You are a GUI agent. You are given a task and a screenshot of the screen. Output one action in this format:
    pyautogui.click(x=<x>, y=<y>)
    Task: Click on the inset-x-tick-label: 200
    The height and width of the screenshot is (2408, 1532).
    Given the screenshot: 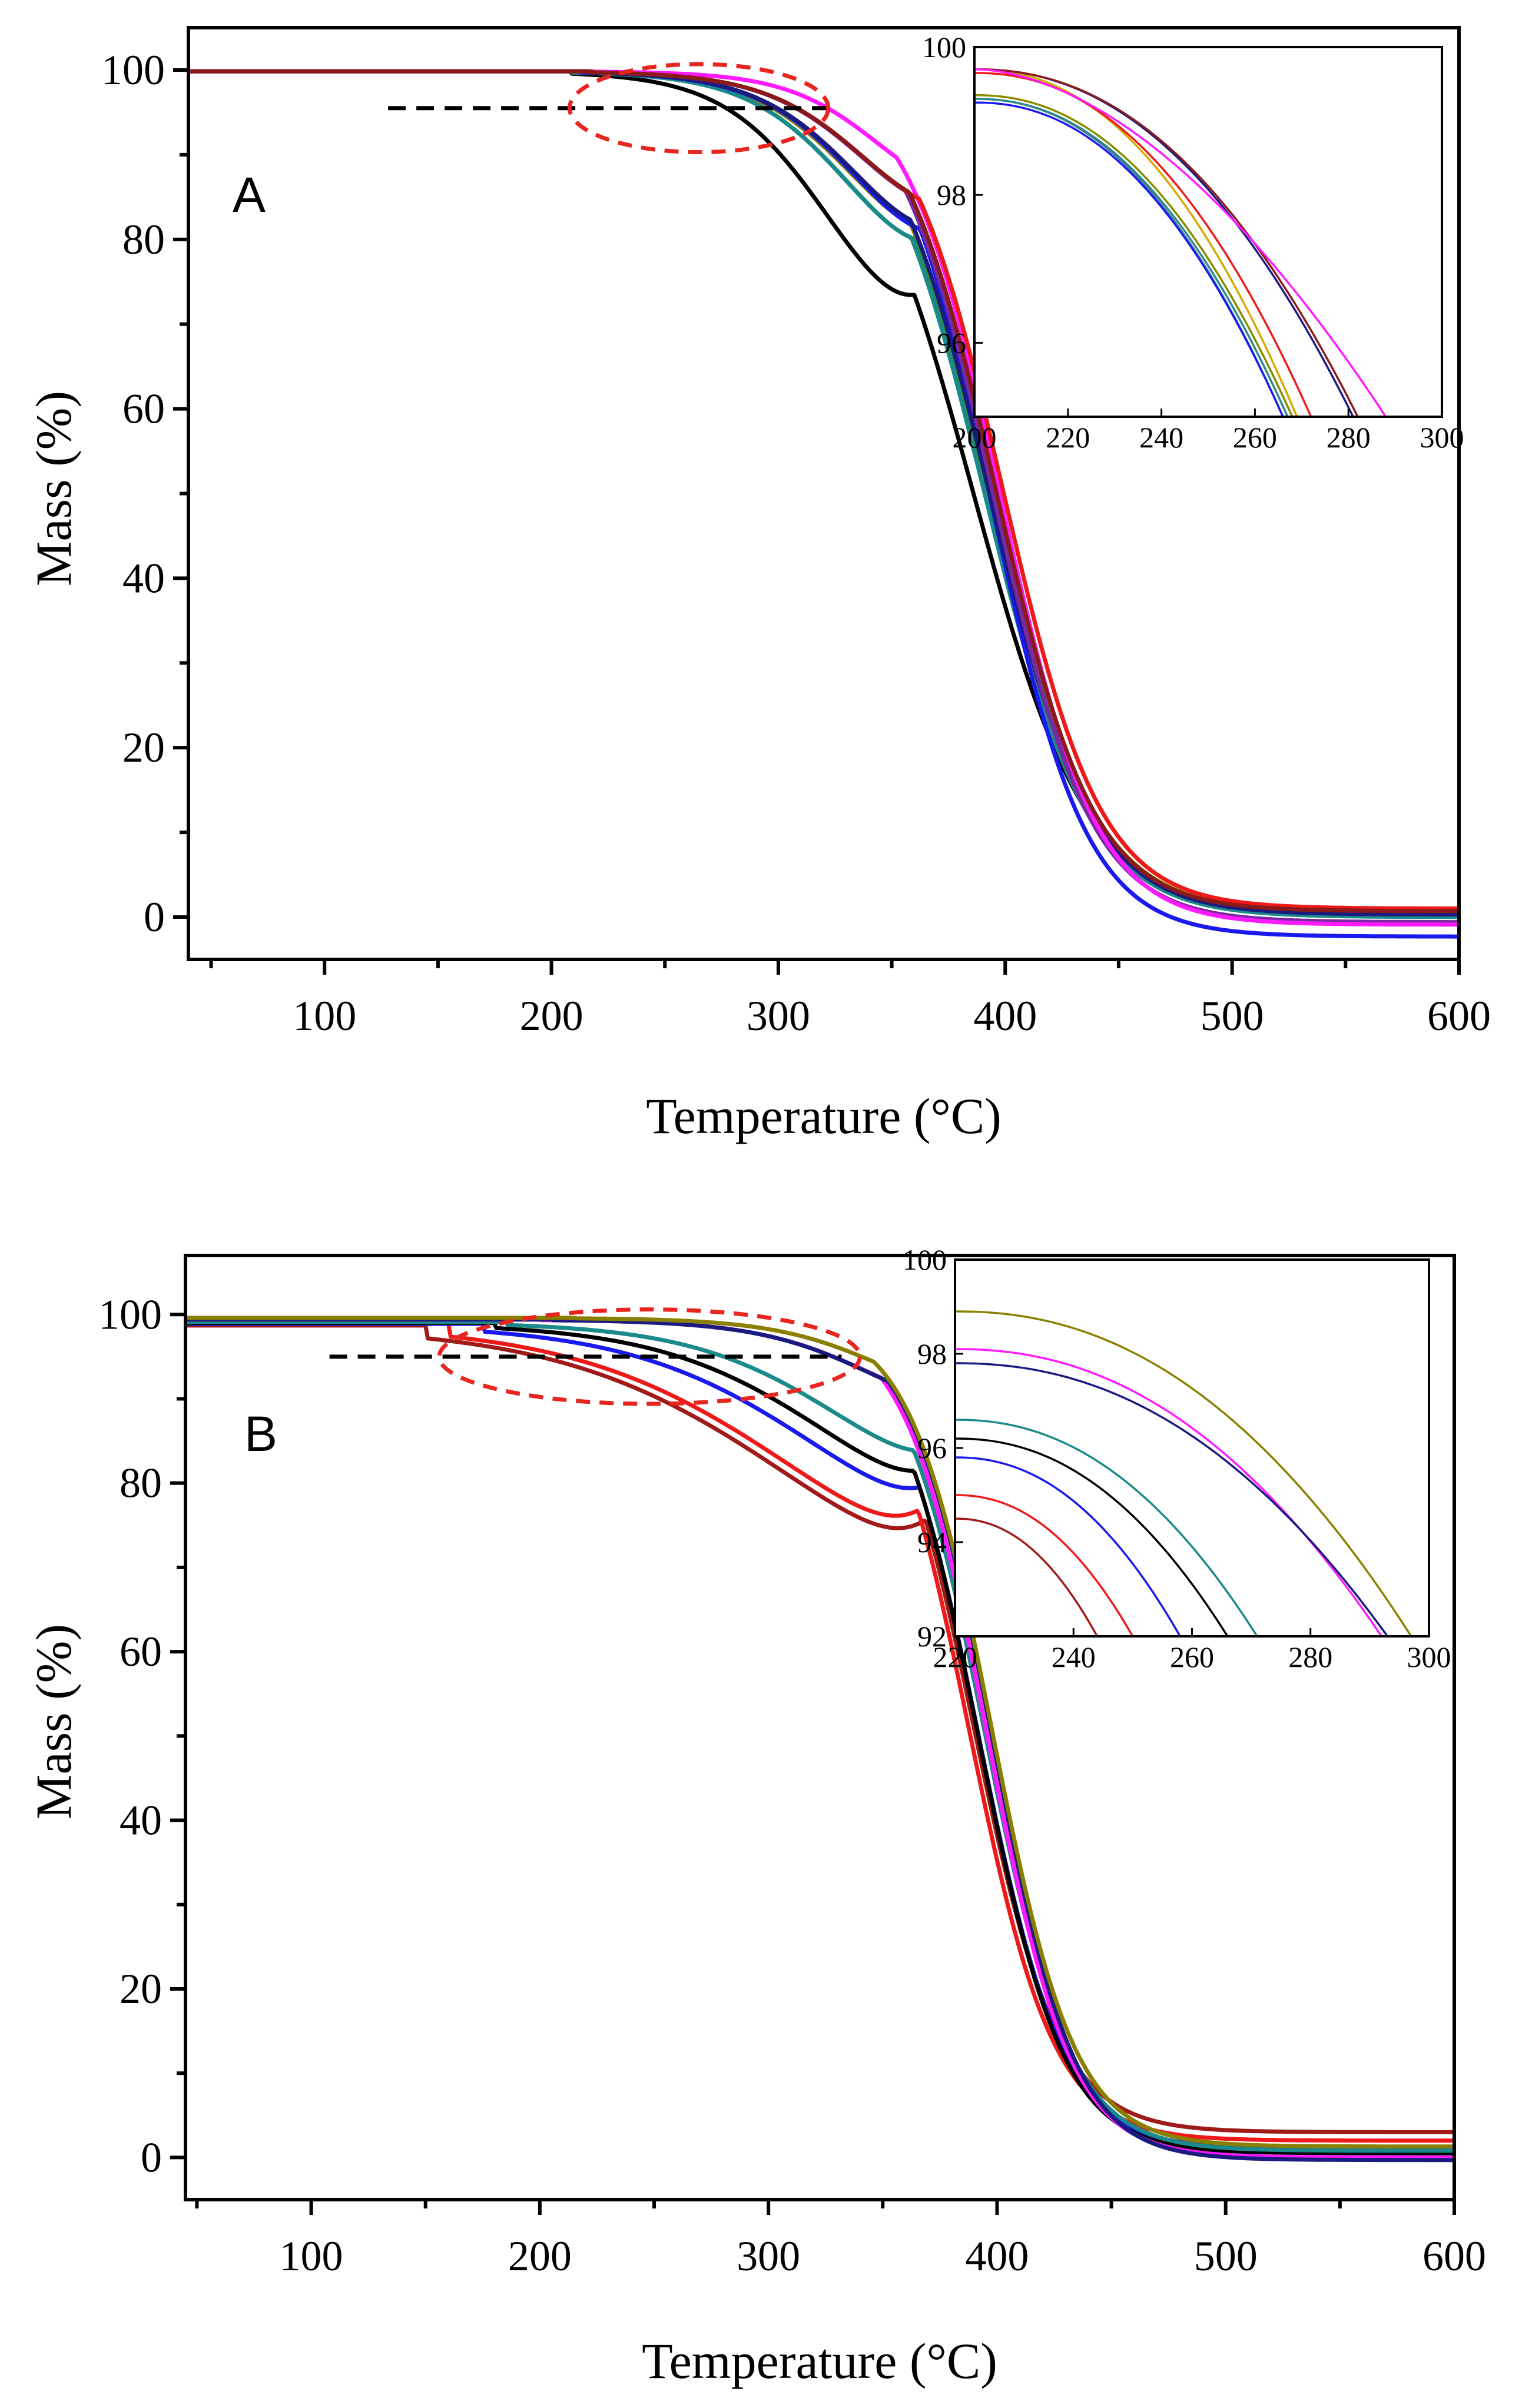 What is the action you would take?
    pyautogui.click(x=975, y=437)
    